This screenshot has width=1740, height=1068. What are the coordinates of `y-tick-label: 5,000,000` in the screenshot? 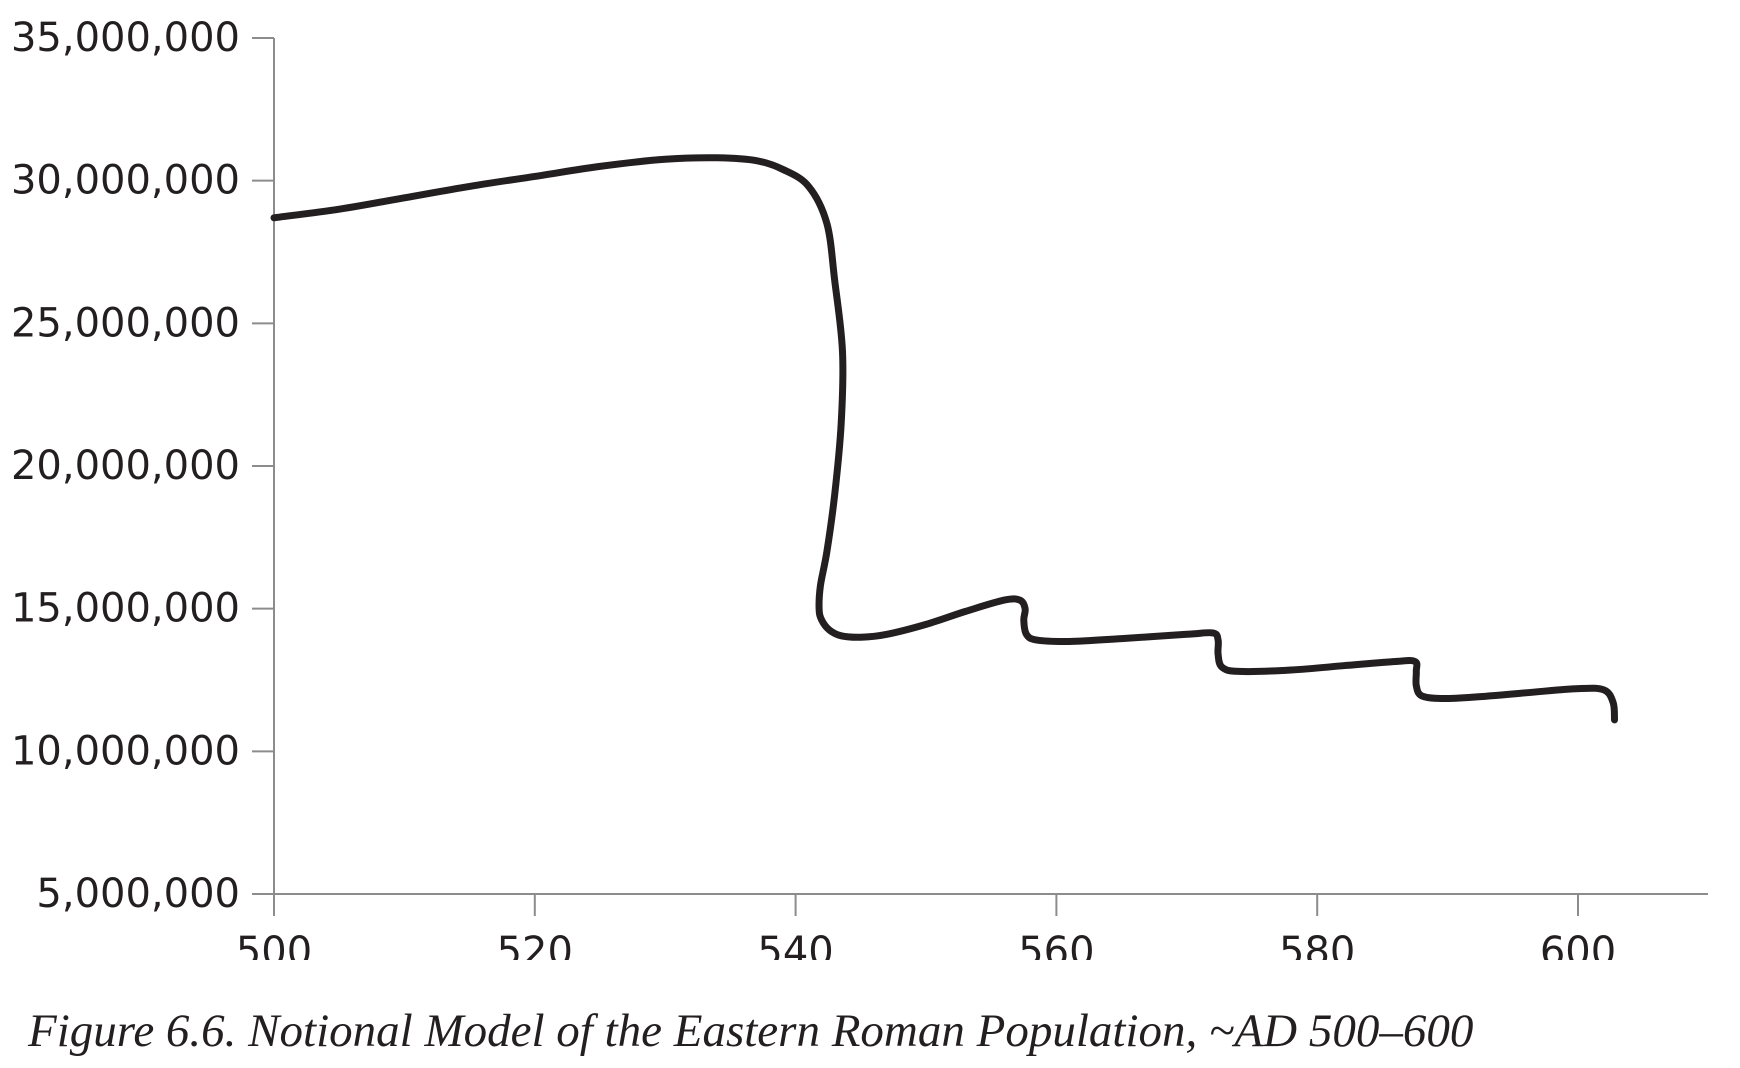 It's located at (138, 894).